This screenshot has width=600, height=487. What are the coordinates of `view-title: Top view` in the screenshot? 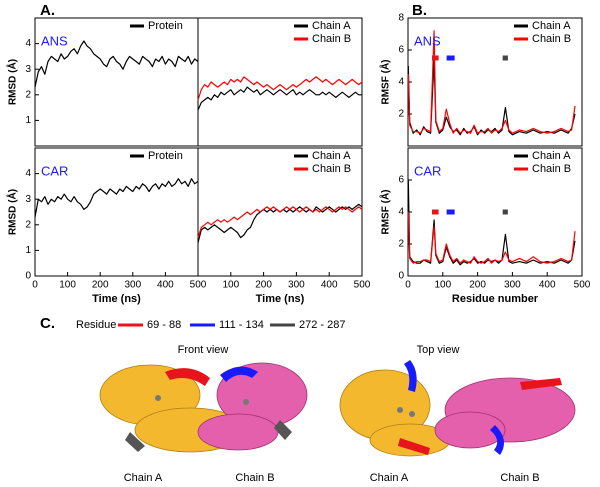 It's located at (438, 350).